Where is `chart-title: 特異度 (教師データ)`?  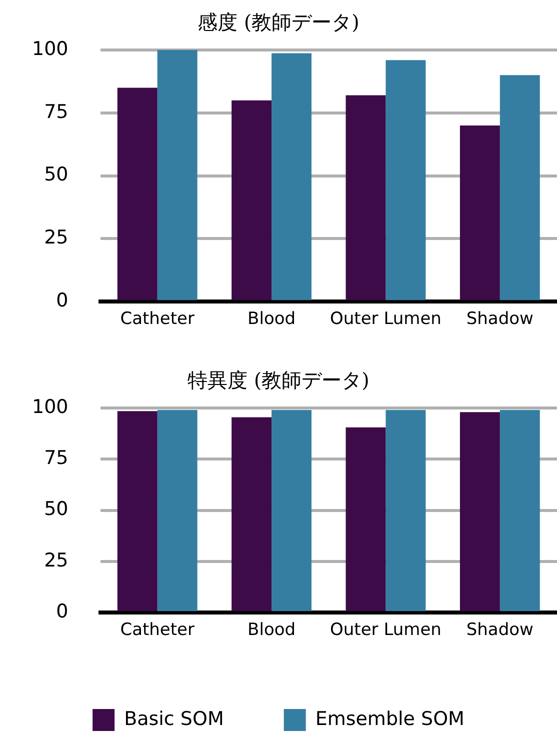
chart-title: 特異度 (教師データ) is located at coordinates (279, 380).